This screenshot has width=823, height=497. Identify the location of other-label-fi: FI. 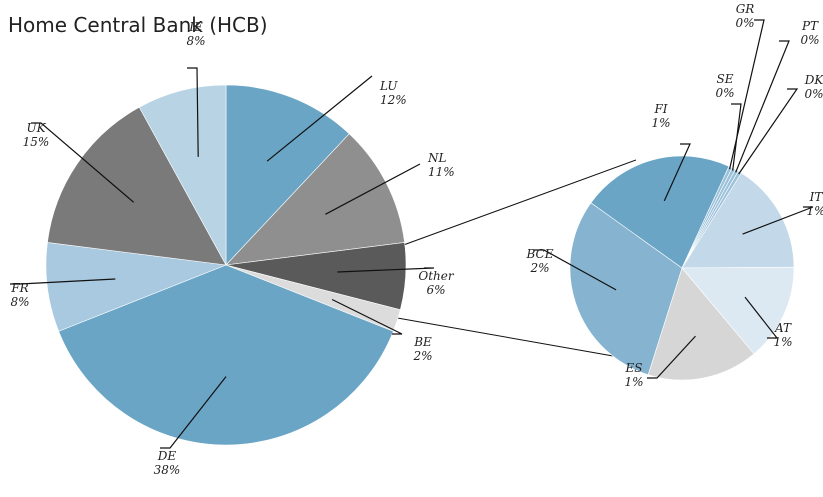
(660, 109).